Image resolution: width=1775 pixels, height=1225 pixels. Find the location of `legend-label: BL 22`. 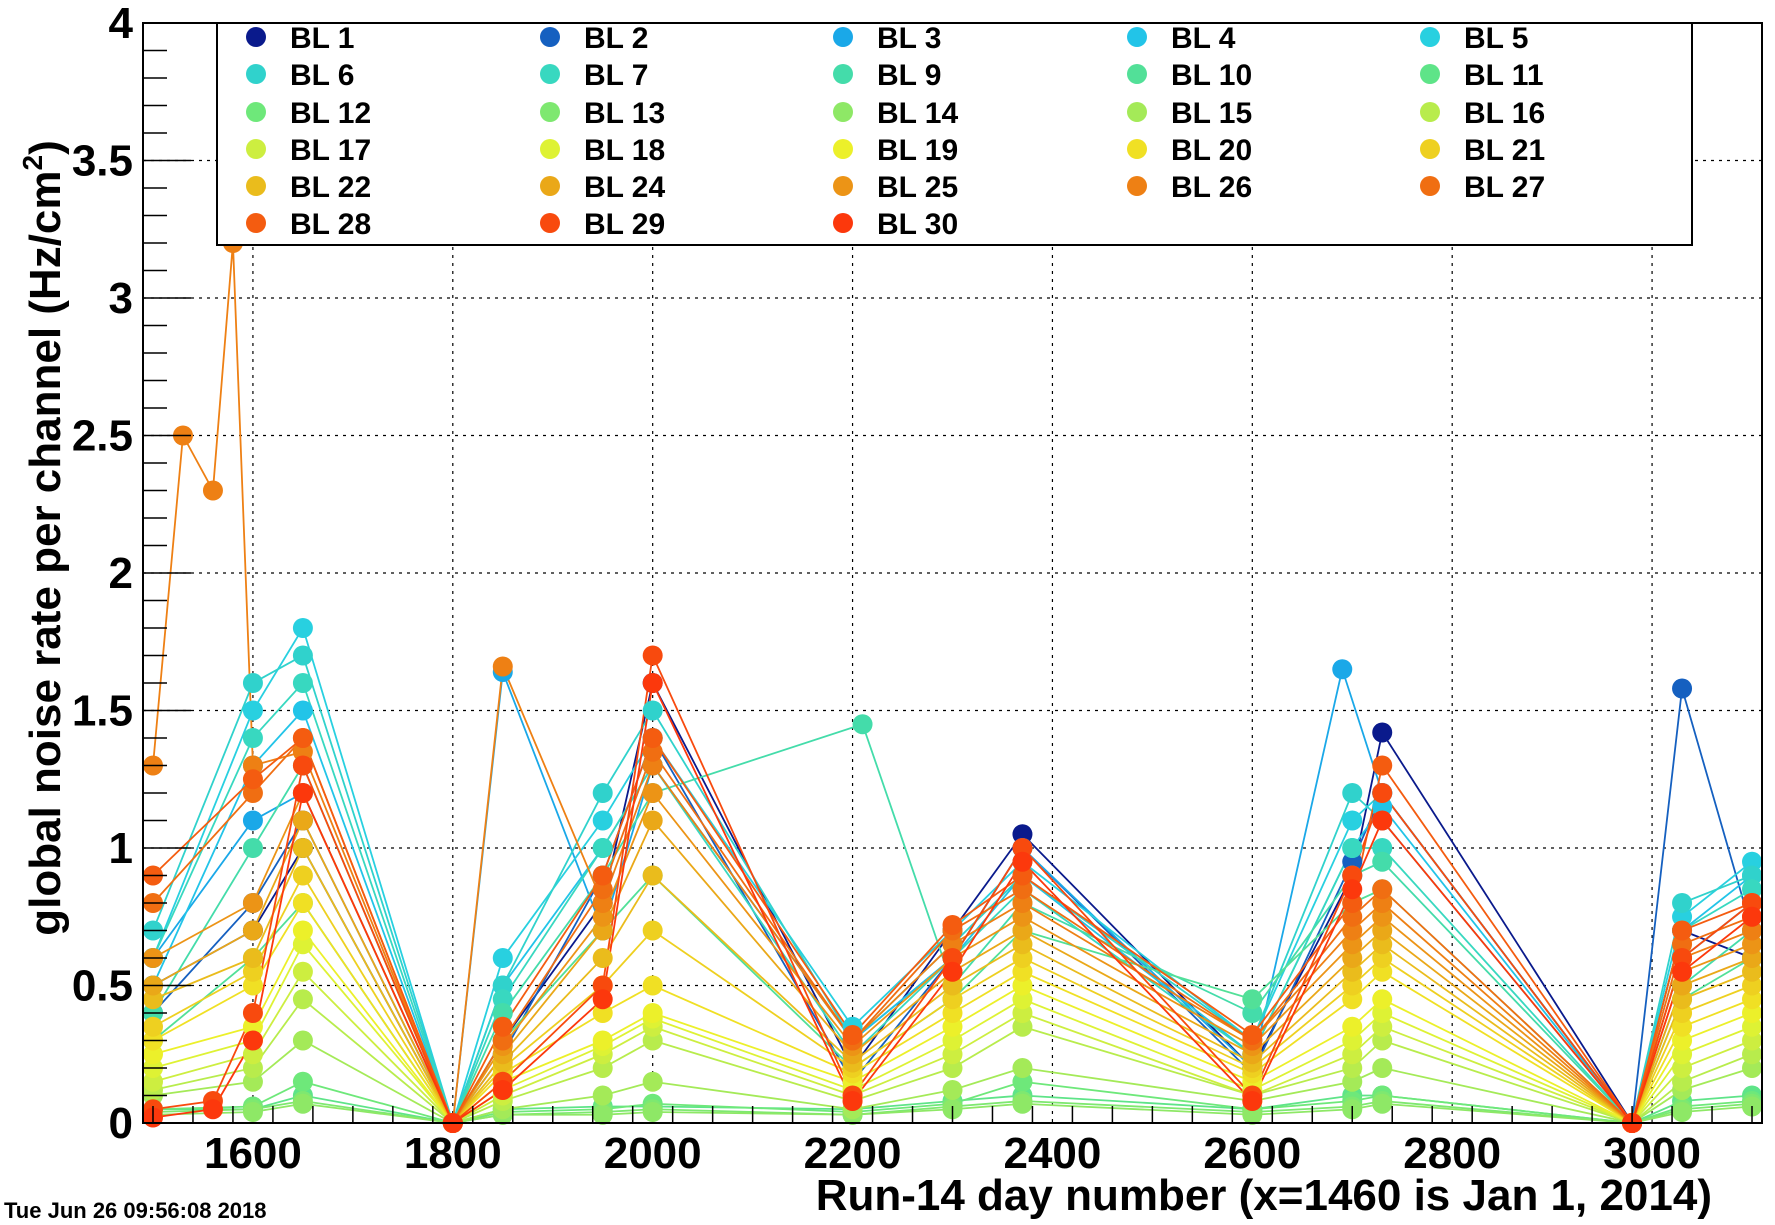

legend-label: BL 22 is located at coordinates (330, 187).